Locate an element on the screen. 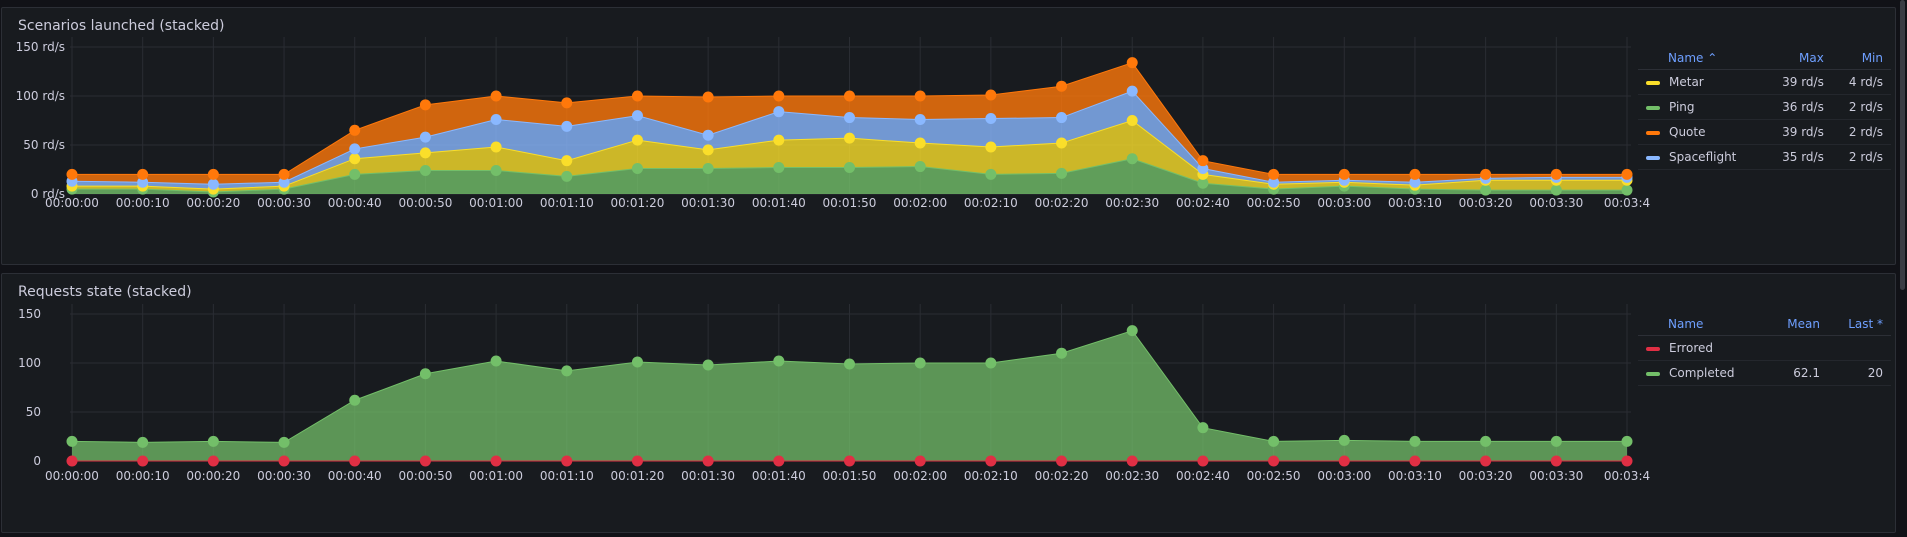 The width and height of the screenshot is (1907, 537). legend-item-name: Quote is located at coordinates (1701, 132).